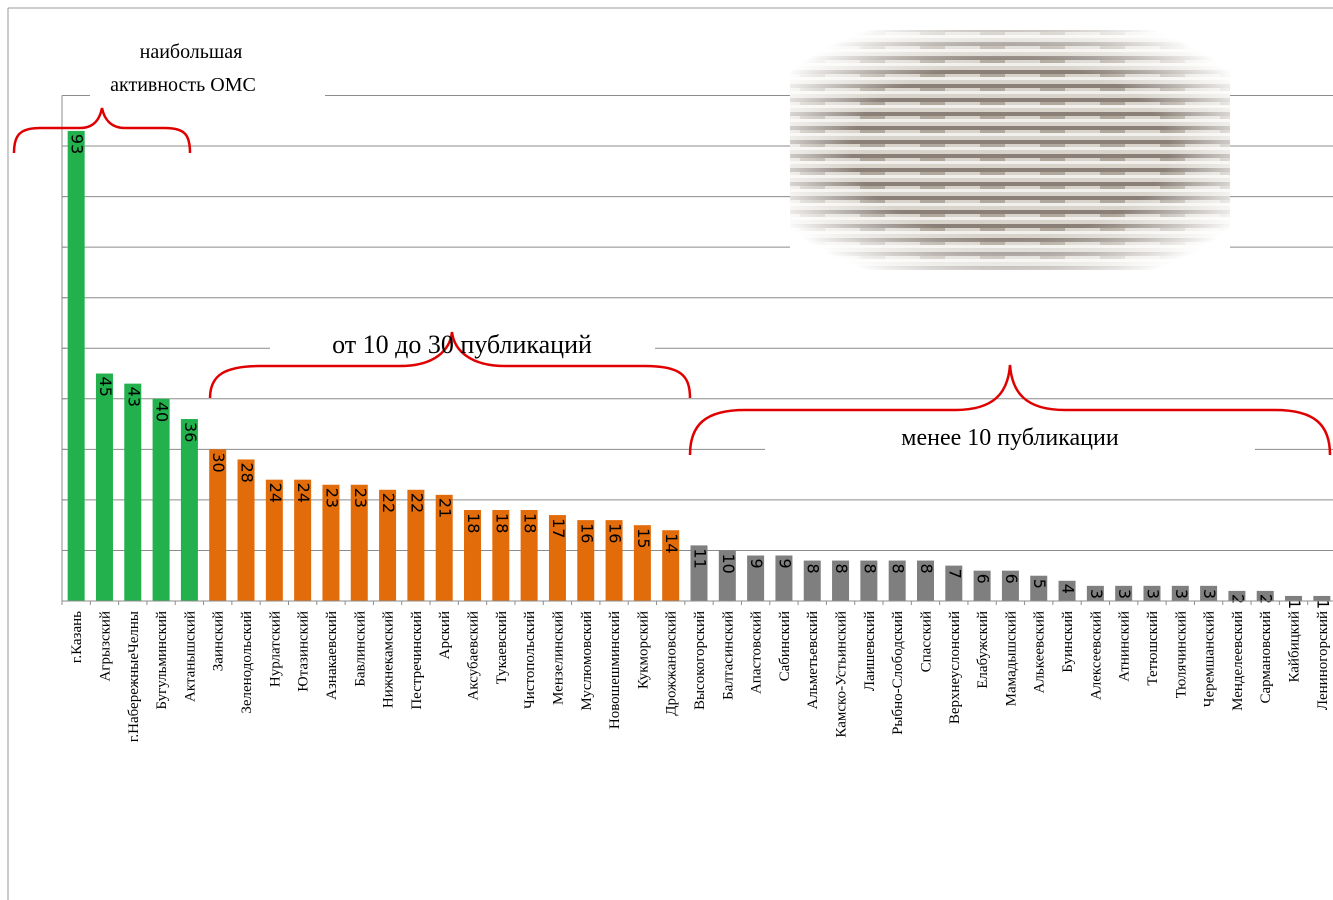  What do you see at coordinates (955, 667) in the screenshot?
I see `x-tick-label: Верхнеуслонский` at bounding box center [955, 667].